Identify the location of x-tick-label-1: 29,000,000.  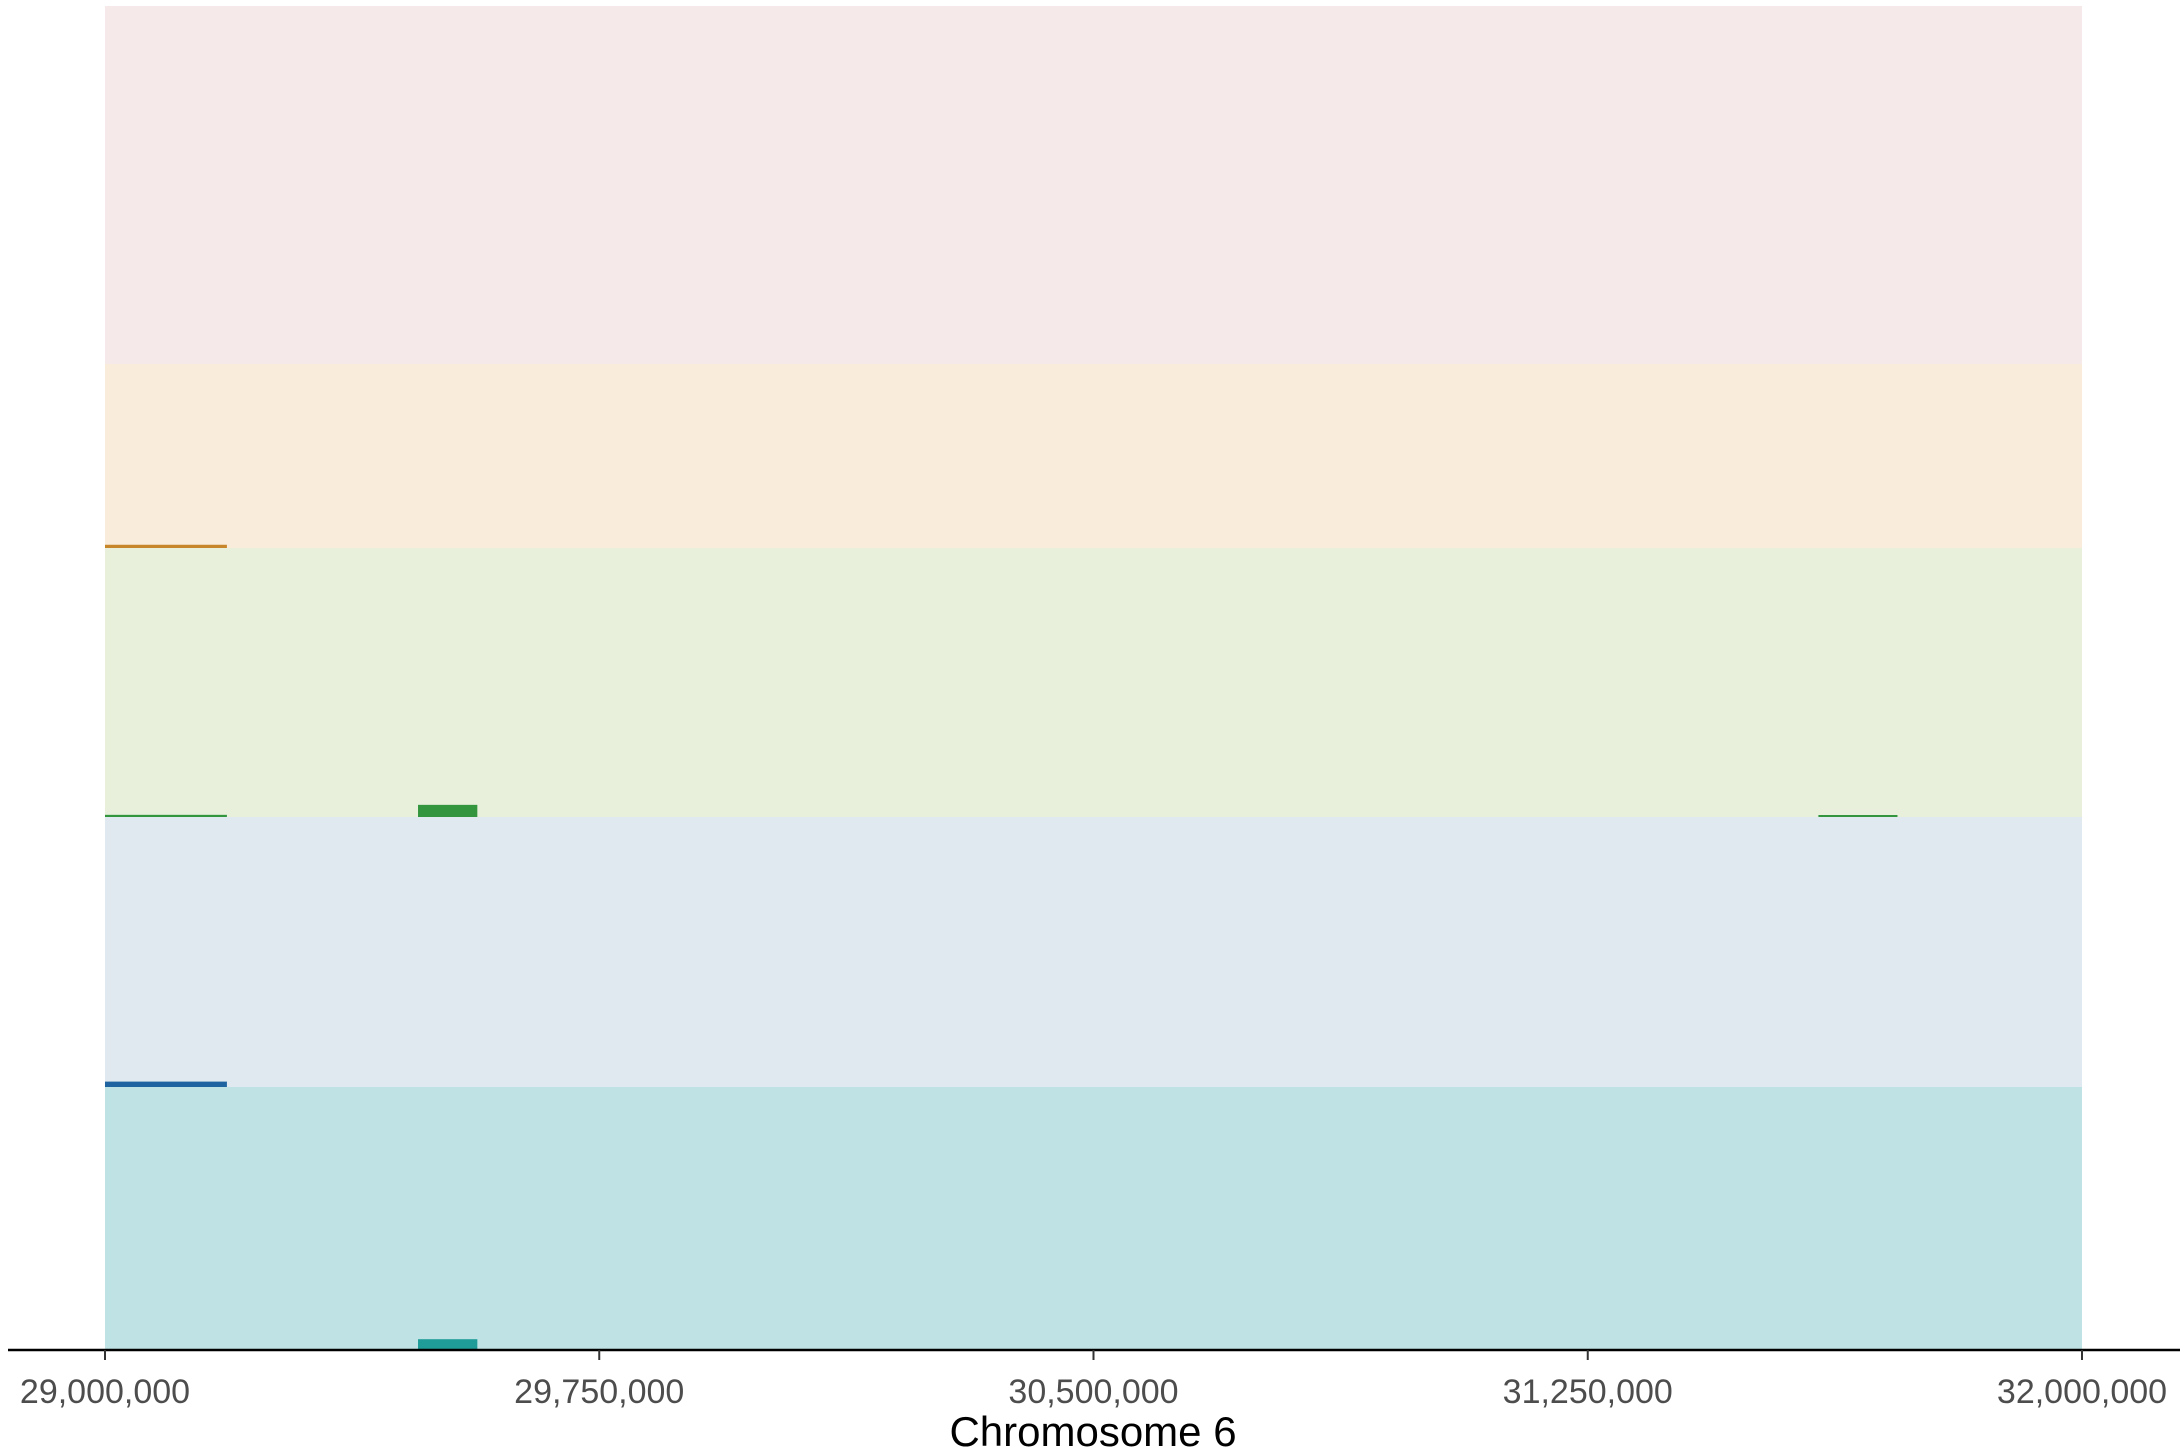
(105, 1392).